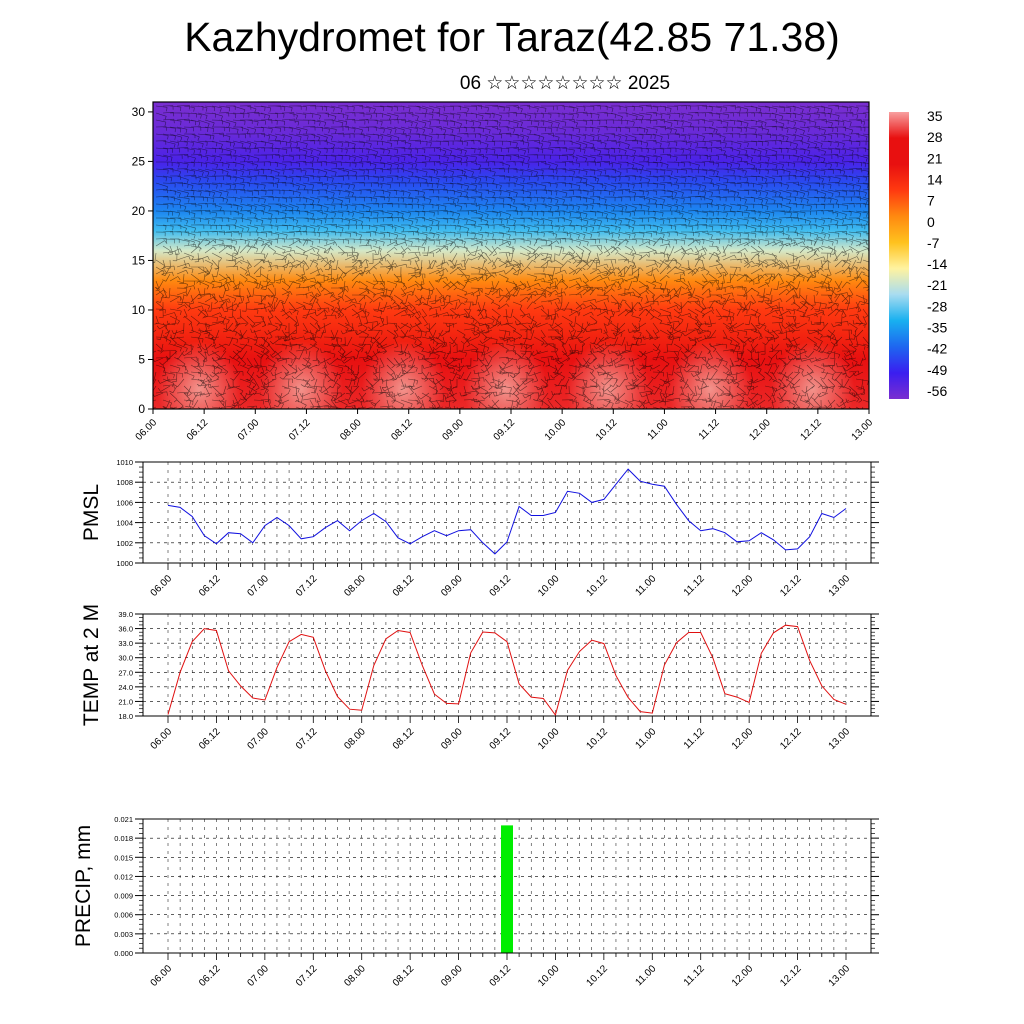  Describe the element at coordinates (937, 285) in the screenshot. I see `colorbar-label: -21` at that location.